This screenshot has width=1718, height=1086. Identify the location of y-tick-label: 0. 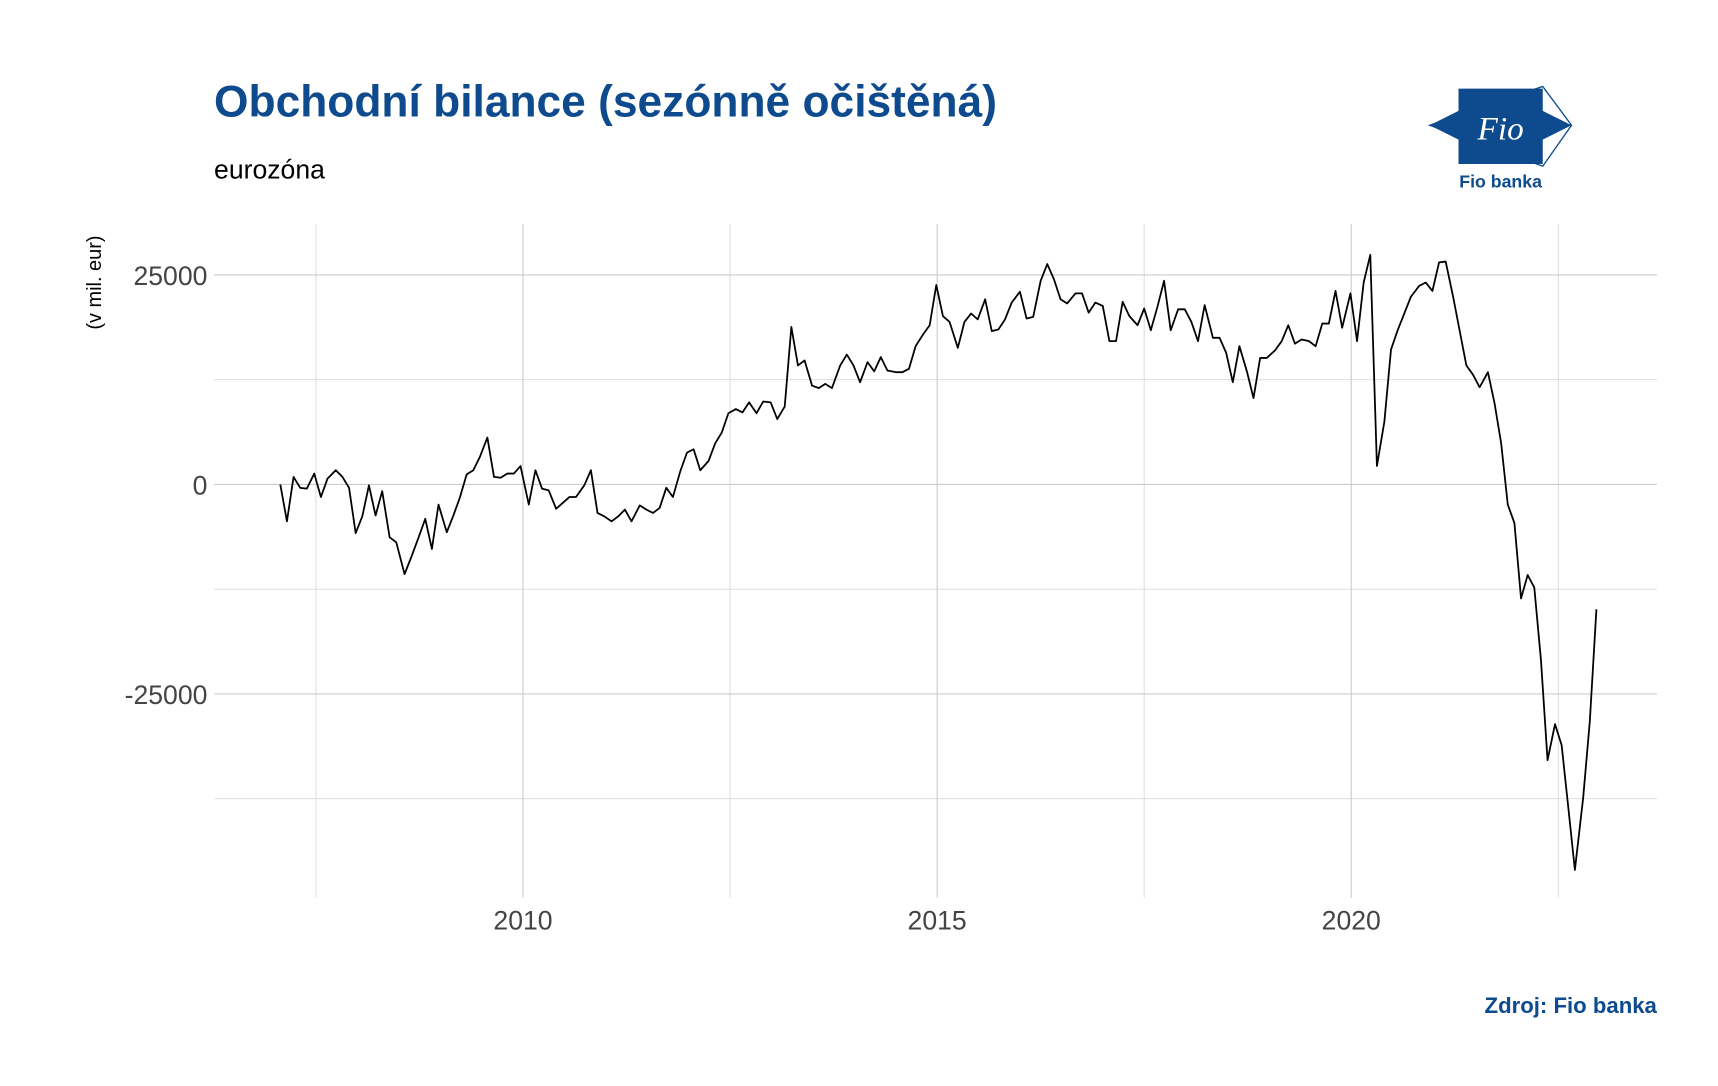
(200, 485).